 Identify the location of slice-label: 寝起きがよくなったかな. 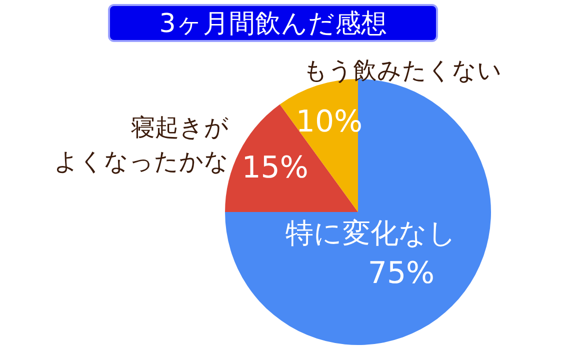
(141, 144).